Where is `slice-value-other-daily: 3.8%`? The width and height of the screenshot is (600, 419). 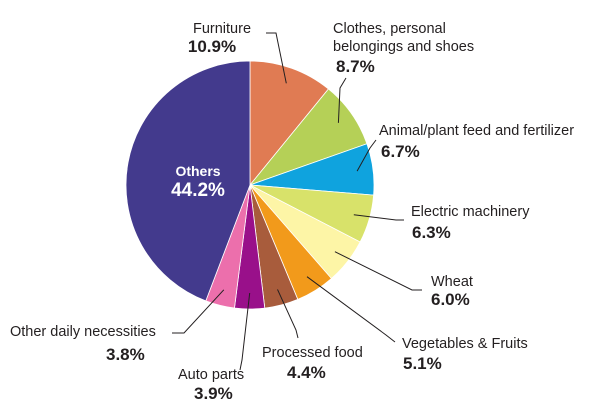
slice-value-other-daily: 3.8% is located at coordinates (125, 354).